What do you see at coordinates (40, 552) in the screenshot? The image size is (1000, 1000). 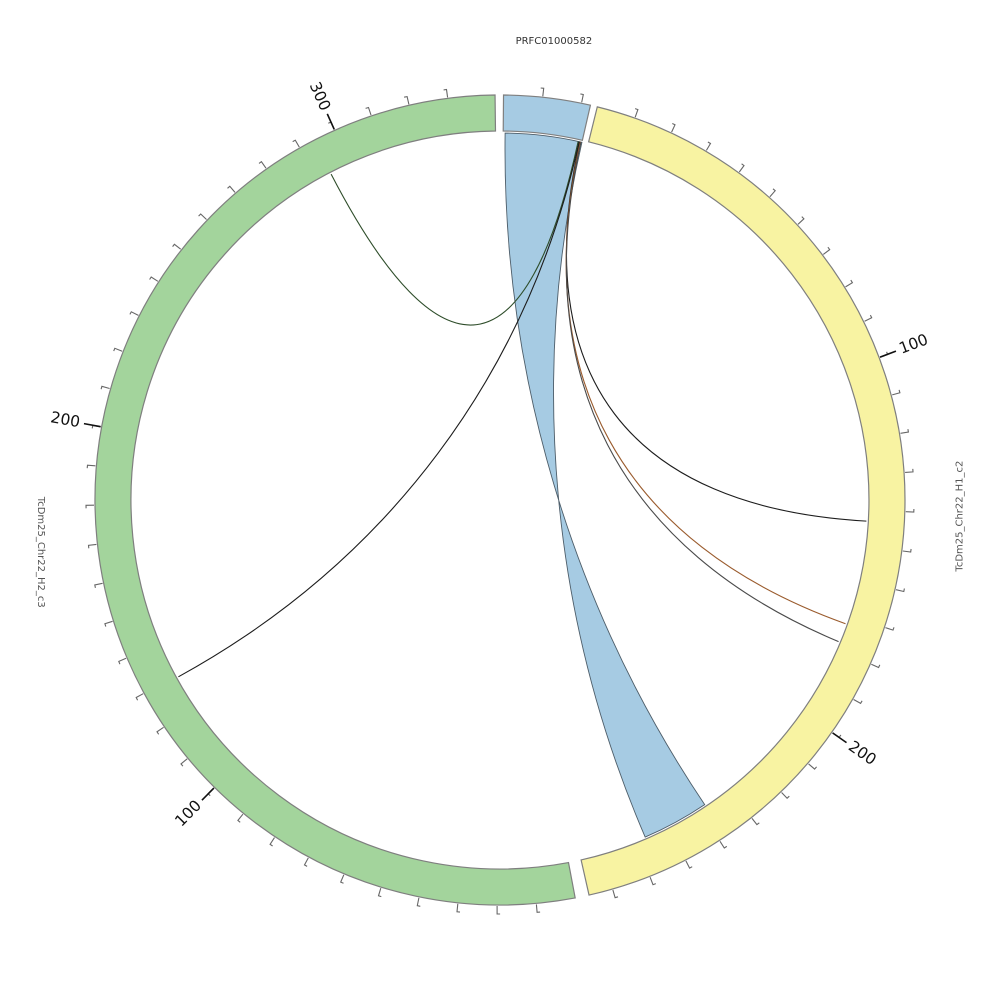 I see `segment-label-TcDm25_Chr22_H2_c3: TcDm25_Chr22_H2_c3` at bounding box center [40, 552].